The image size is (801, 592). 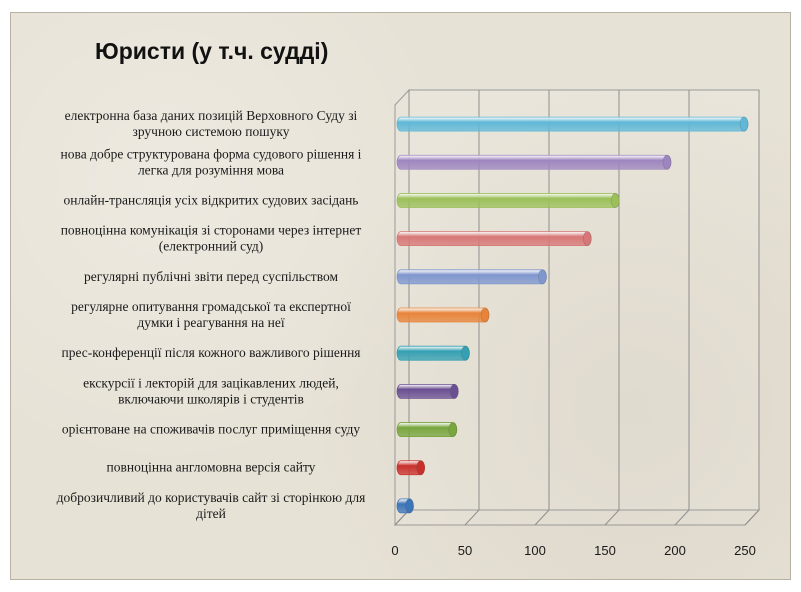 I want to click on floor, so click(x=577, y=517).